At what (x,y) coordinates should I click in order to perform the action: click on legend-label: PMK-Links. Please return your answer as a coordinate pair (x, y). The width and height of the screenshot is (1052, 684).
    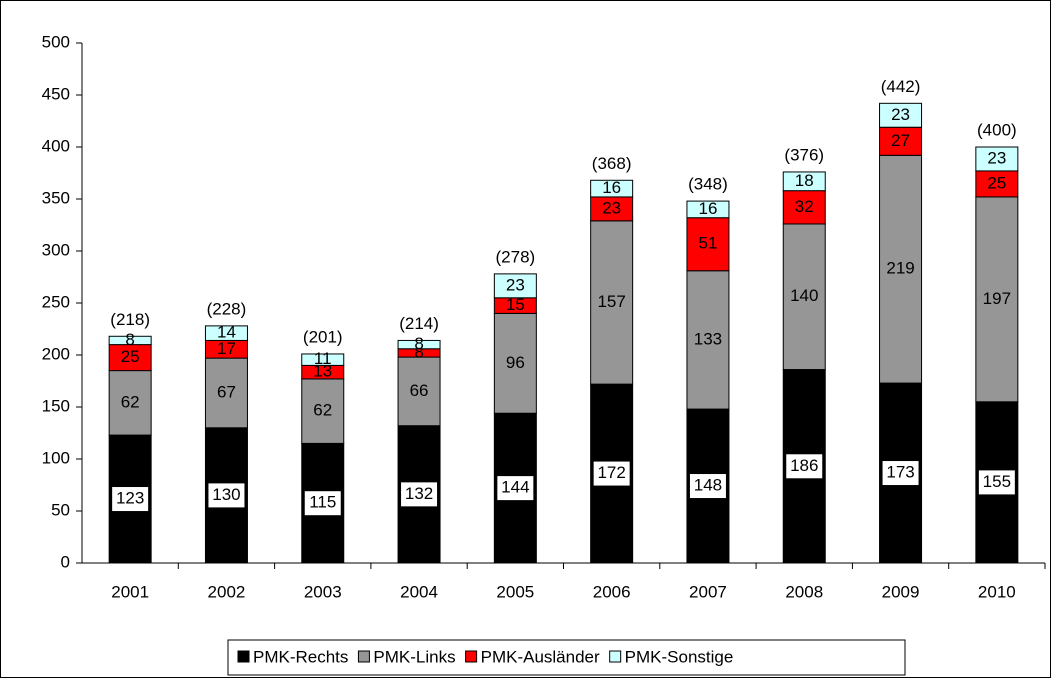
    Looking at the image, I should click on (414, 656).